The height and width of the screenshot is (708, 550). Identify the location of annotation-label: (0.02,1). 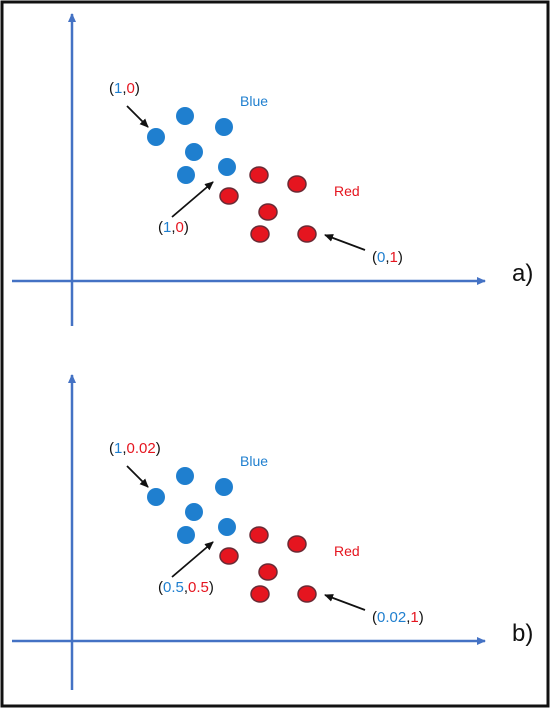
(398, 617).